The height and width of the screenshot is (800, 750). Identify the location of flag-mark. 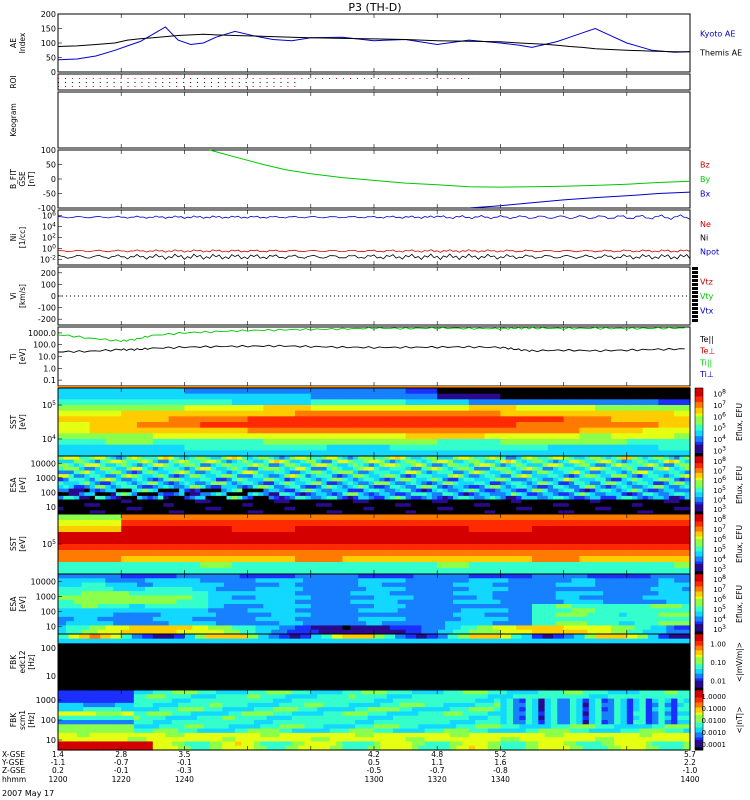
(695, 272).